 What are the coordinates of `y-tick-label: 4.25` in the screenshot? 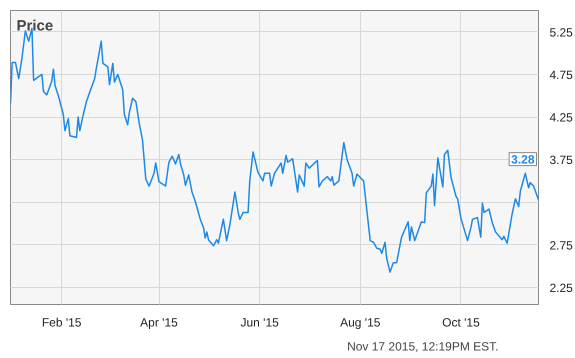 It's located at (562, 117).